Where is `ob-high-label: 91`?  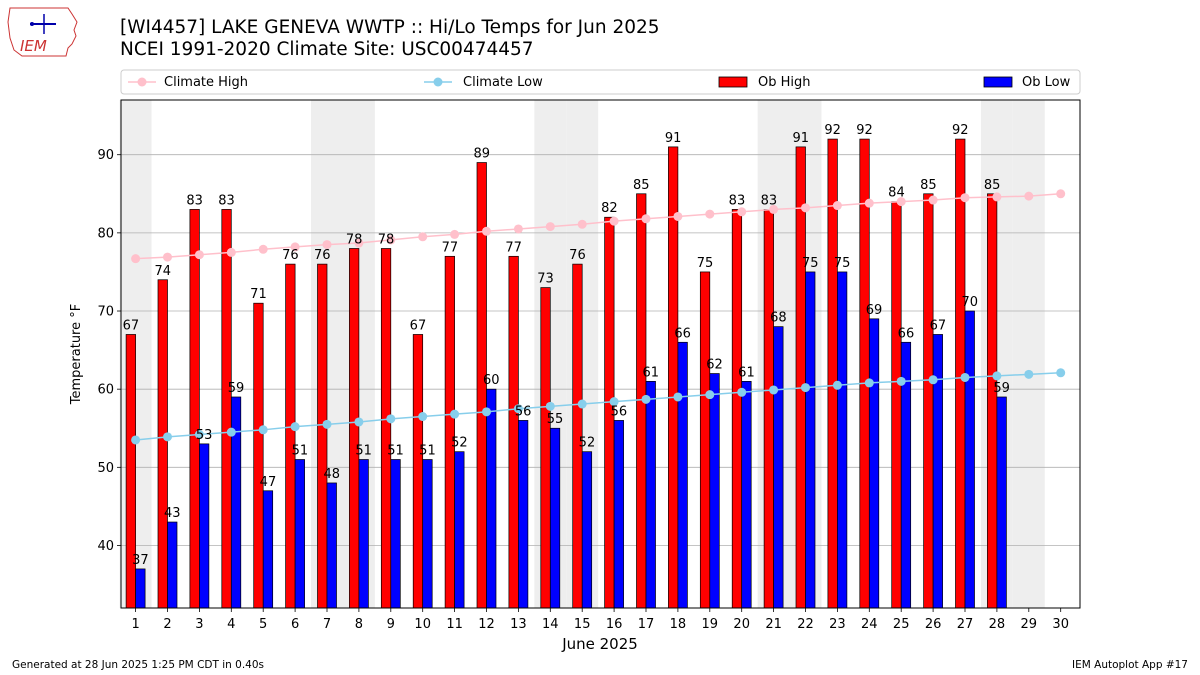 ob-high-label: 91 is located at coordinates (800, 138).